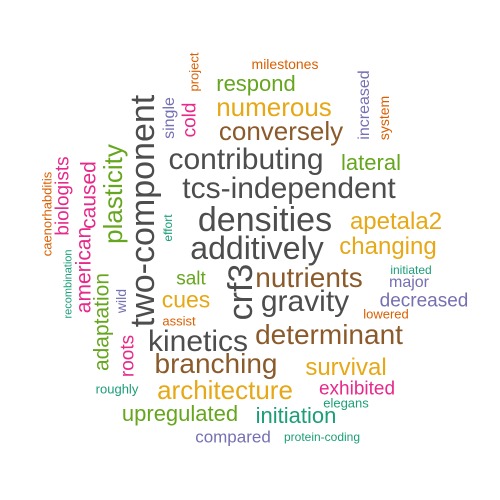 This screenshot has width=500, height=500. I want to click on word-exhibited: exhibited, so click(357, 389).